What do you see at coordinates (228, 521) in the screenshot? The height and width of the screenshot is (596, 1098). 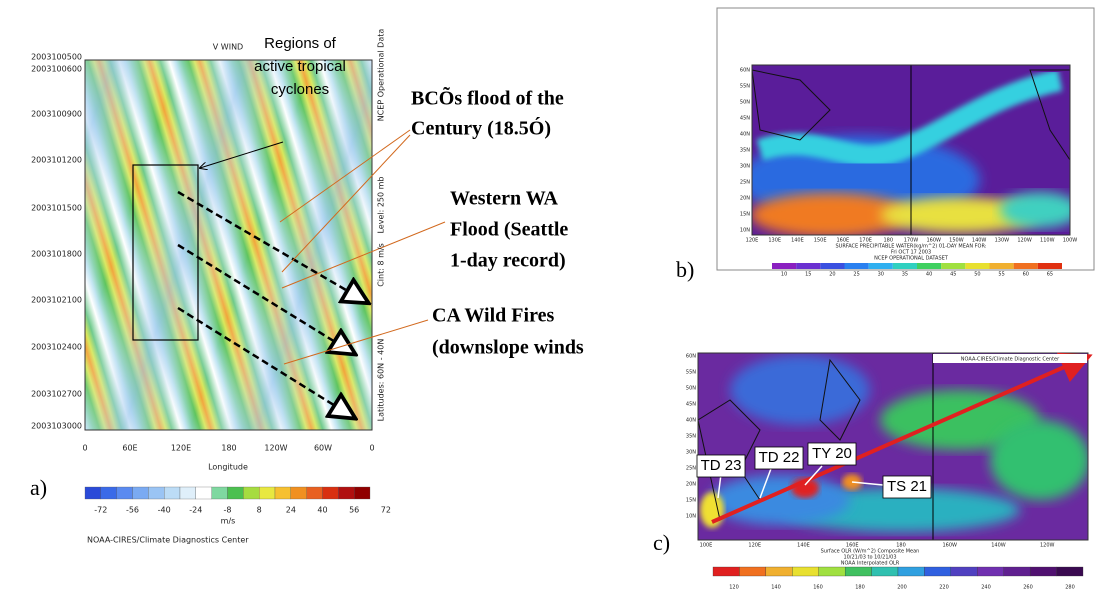 I see `colorbar-unit: m/s` at bounding box center [228, 521].